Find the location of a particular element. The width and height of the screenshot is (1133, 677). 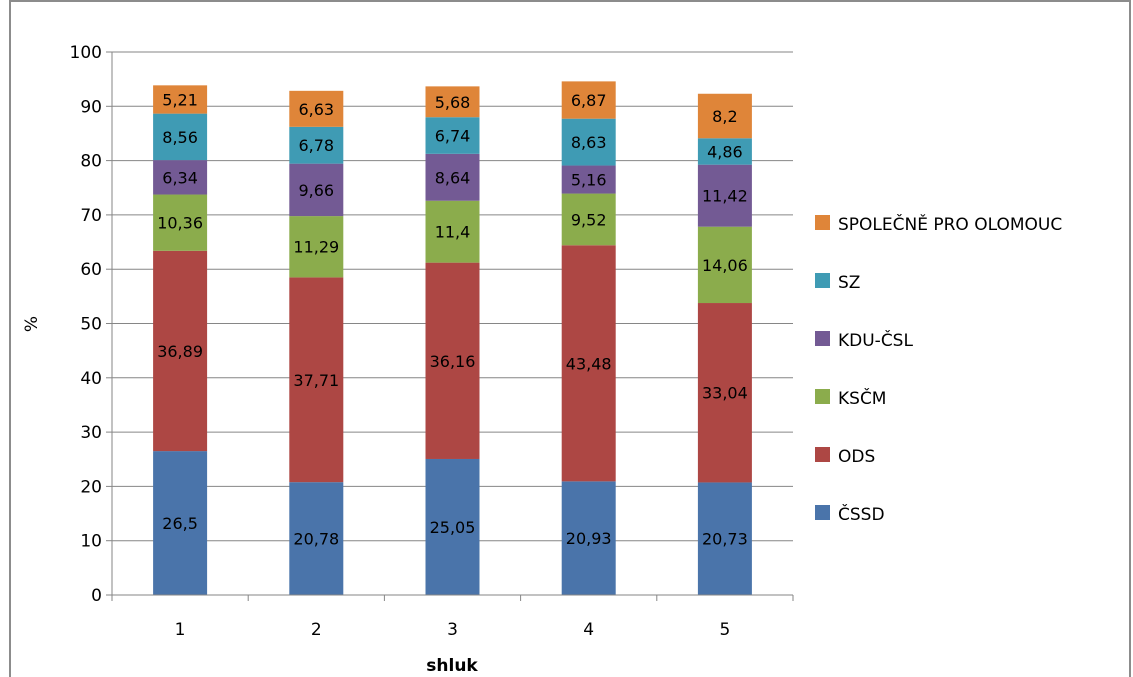

data-label: 14,06 is located at coordinates (725, 265).